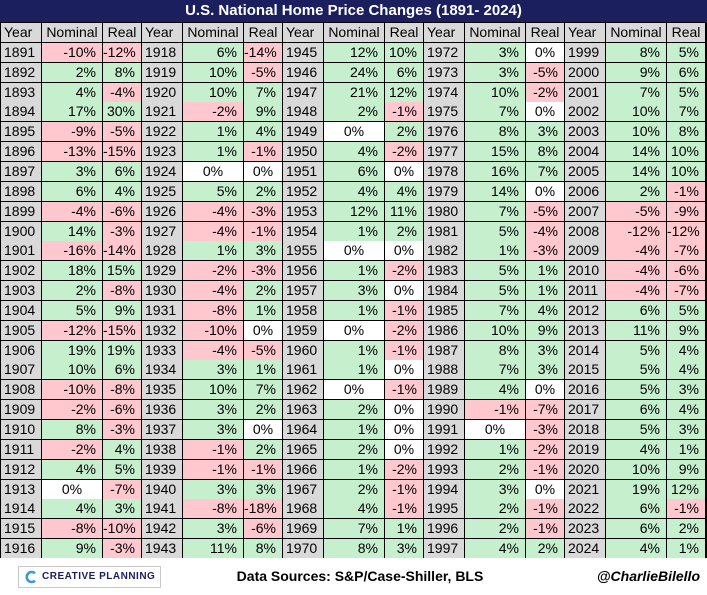 This screenshot has height=595, width=707. I want to click on year-cell: 1963, so click(303, 409).